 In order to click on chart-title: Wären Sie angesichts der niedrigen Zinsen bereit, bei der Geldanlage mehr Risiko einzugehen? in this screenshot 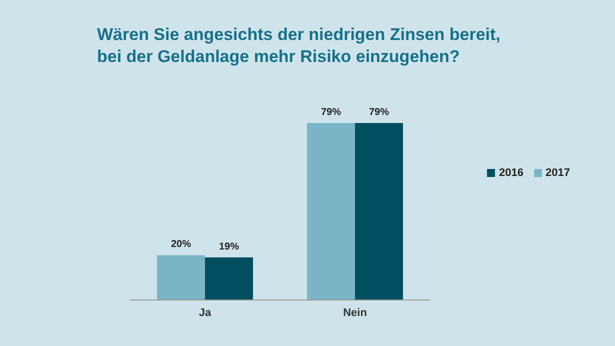, I will do `click(299, 46)`.